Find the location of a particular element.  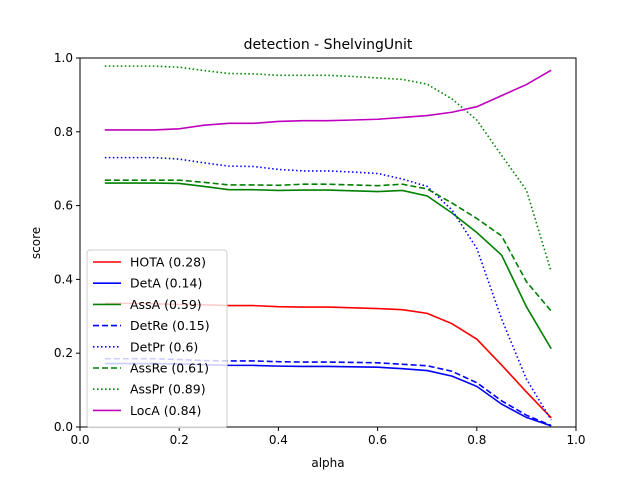

legend-label: DetRe (0.15) is located at coordinates (170, 325).